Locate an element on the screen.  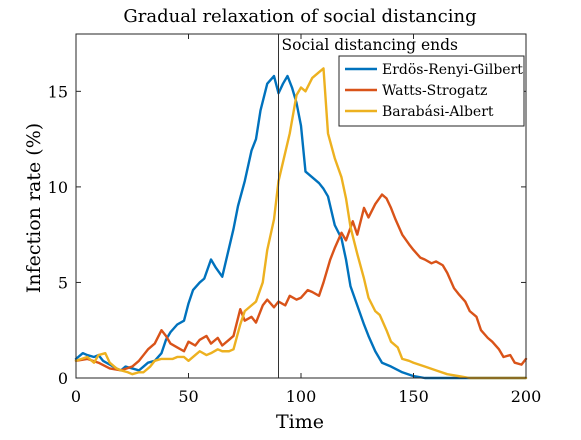
y-tick-label: 10 is located at coordinates (58, 187).